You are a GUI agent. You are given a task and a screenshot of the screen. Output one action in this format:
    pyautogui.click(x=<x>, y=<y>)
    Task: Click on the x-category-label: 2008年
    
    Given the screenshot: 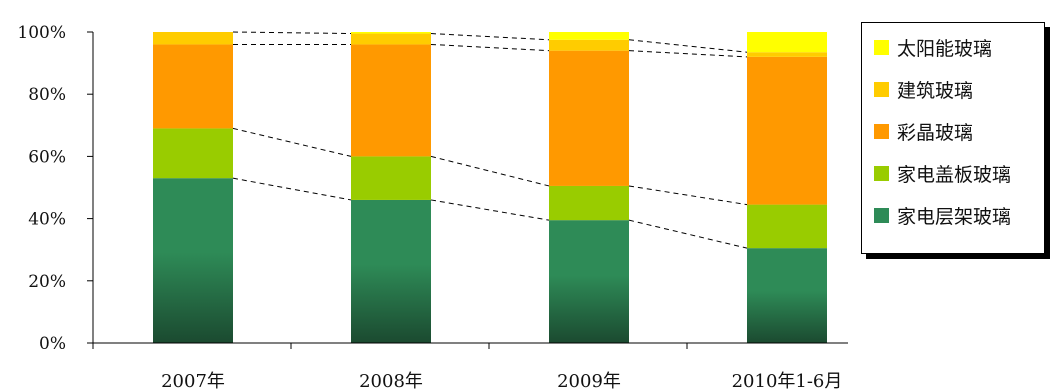 What is the action you would take?
    pyautogui.click(x=391, y=381)
    